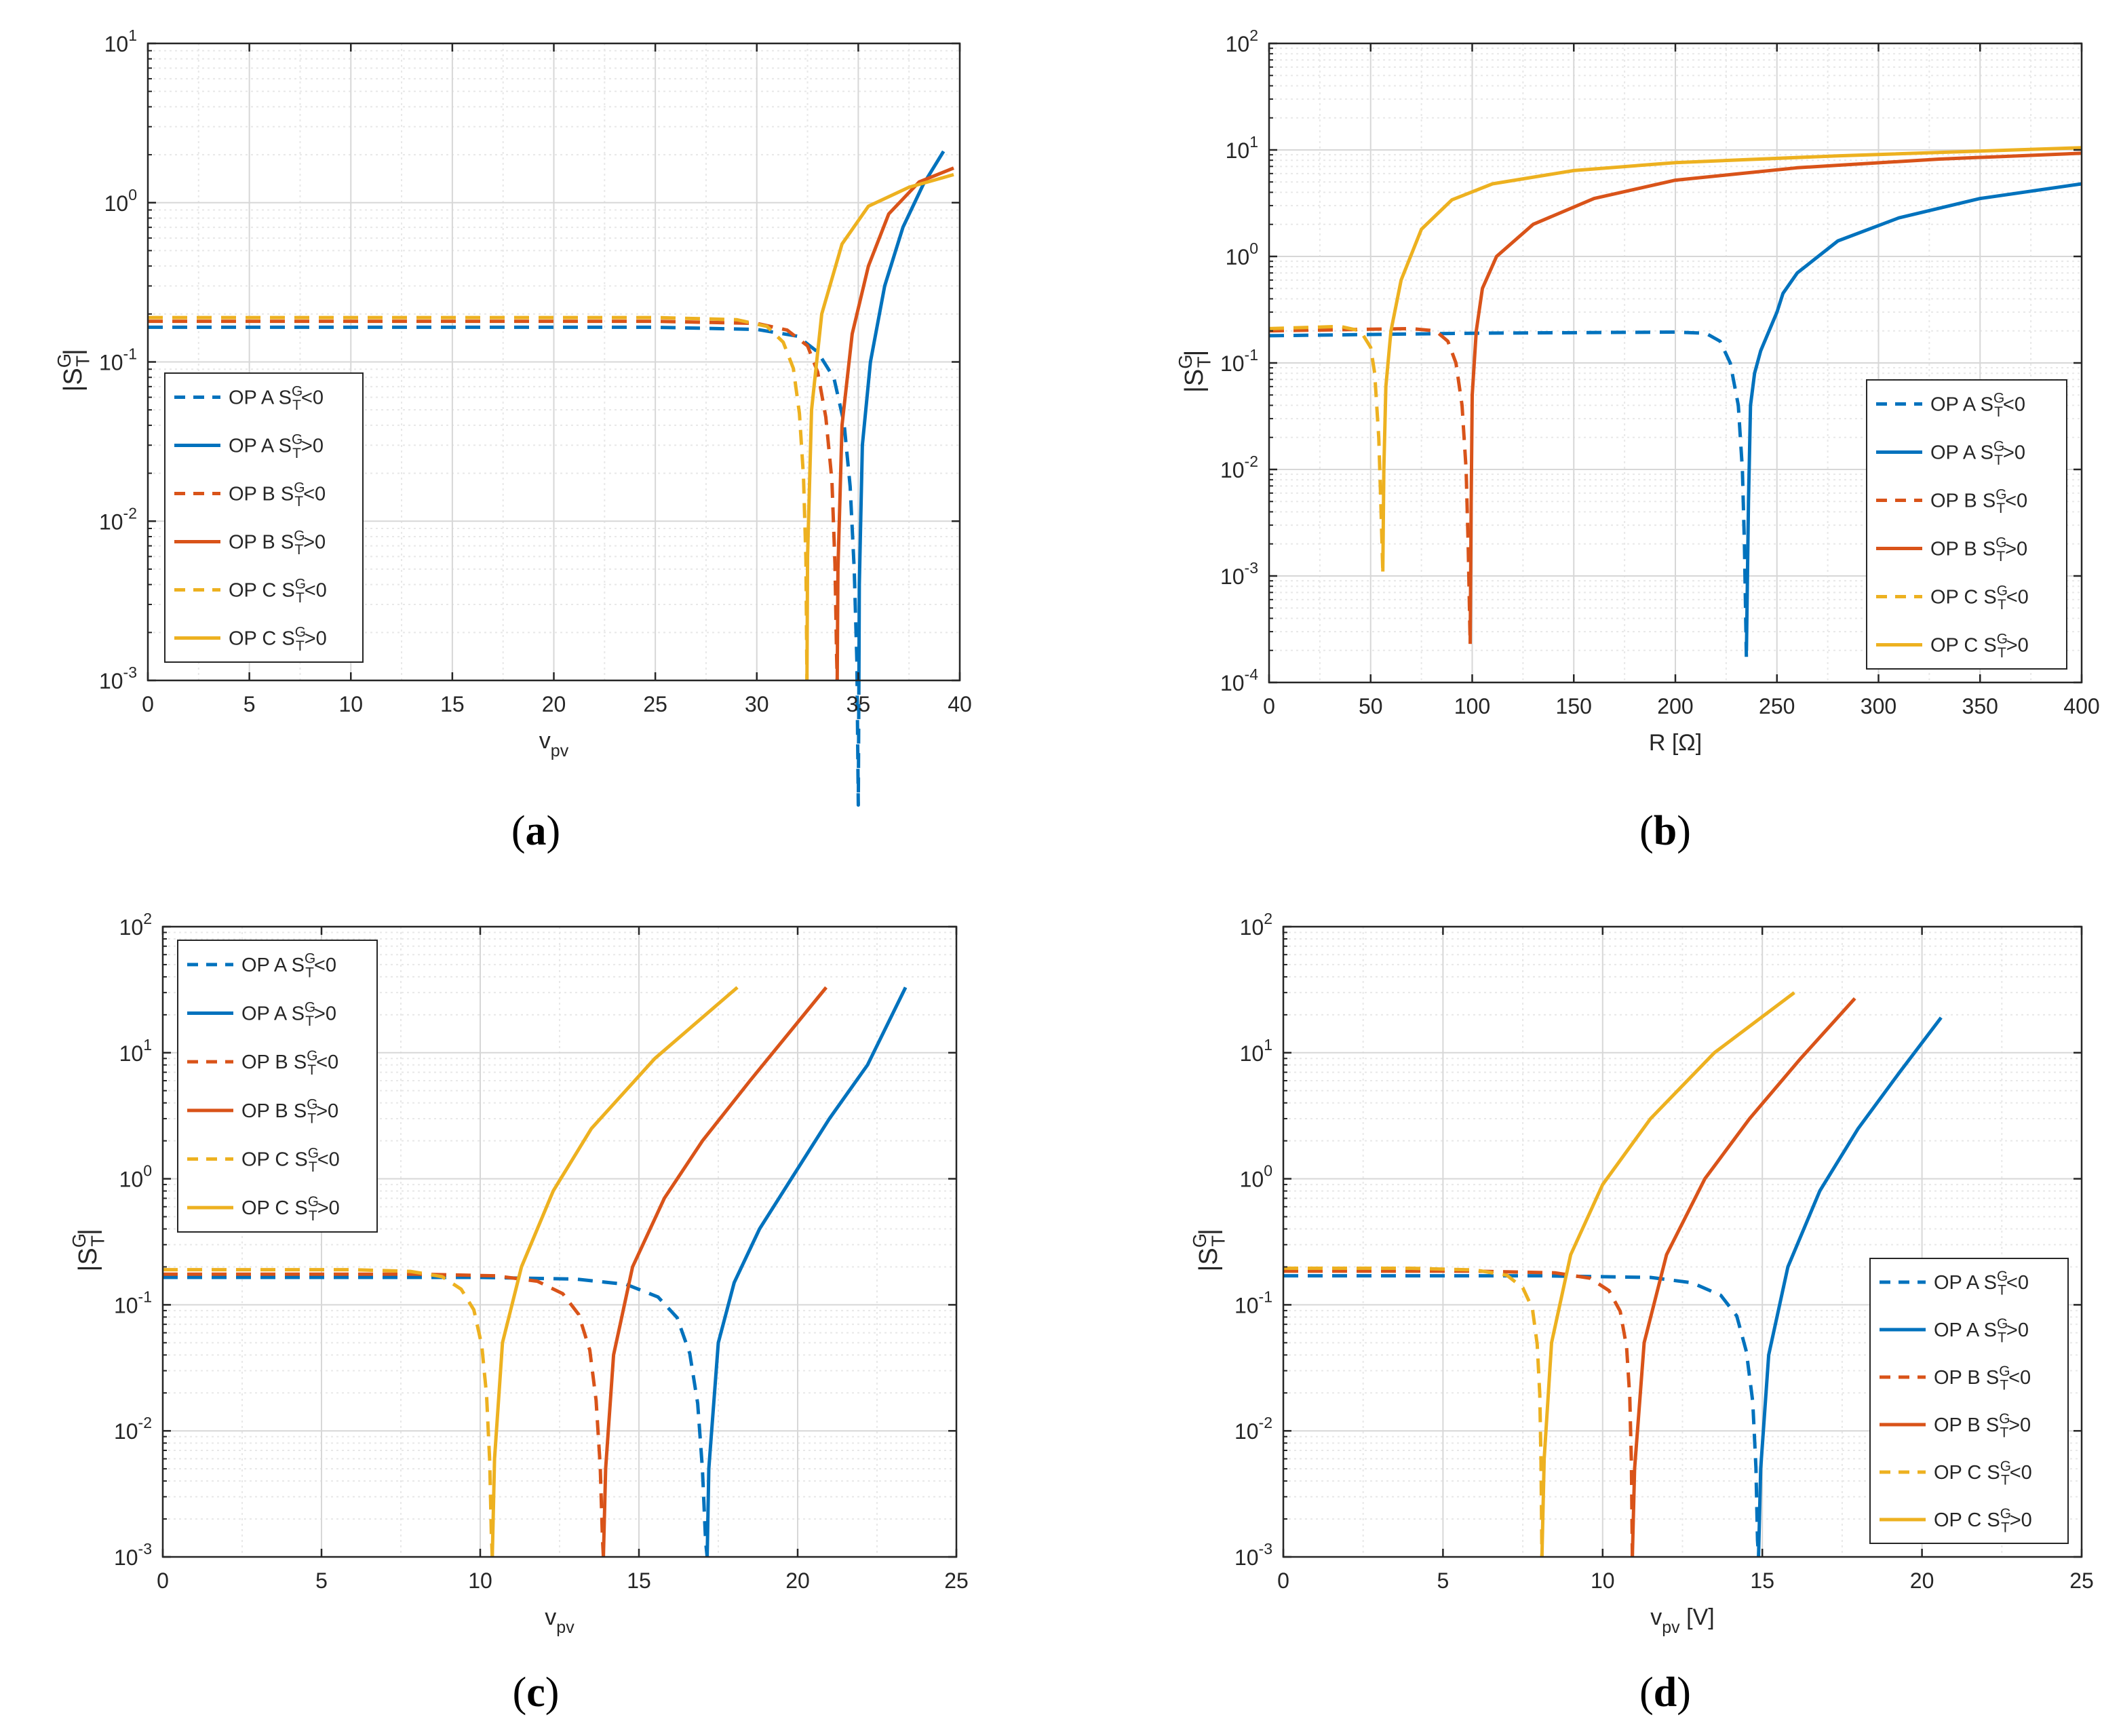  What do you see at coordinates (1665, 1693) in the screenshot?
I see `panel-caption: (d)` at bounding box center [1665, 1693].